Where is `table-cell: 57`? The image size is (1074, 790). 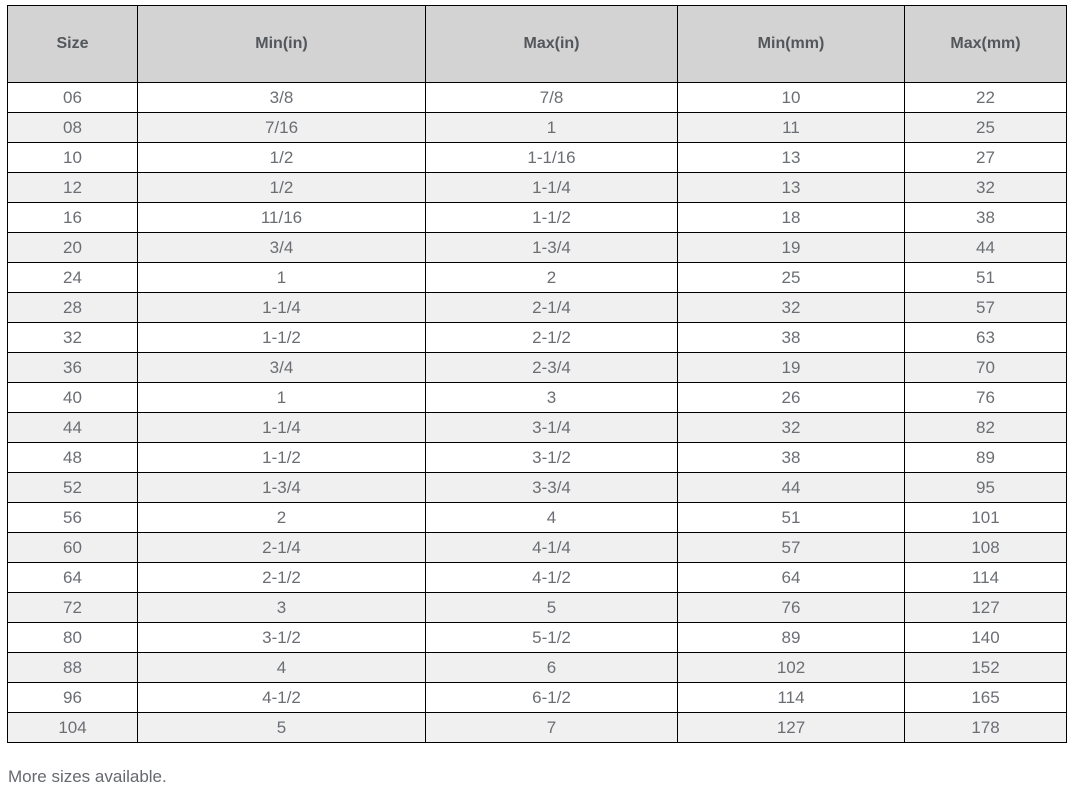 table-cell: 57 is located at coordinates (791, 547).